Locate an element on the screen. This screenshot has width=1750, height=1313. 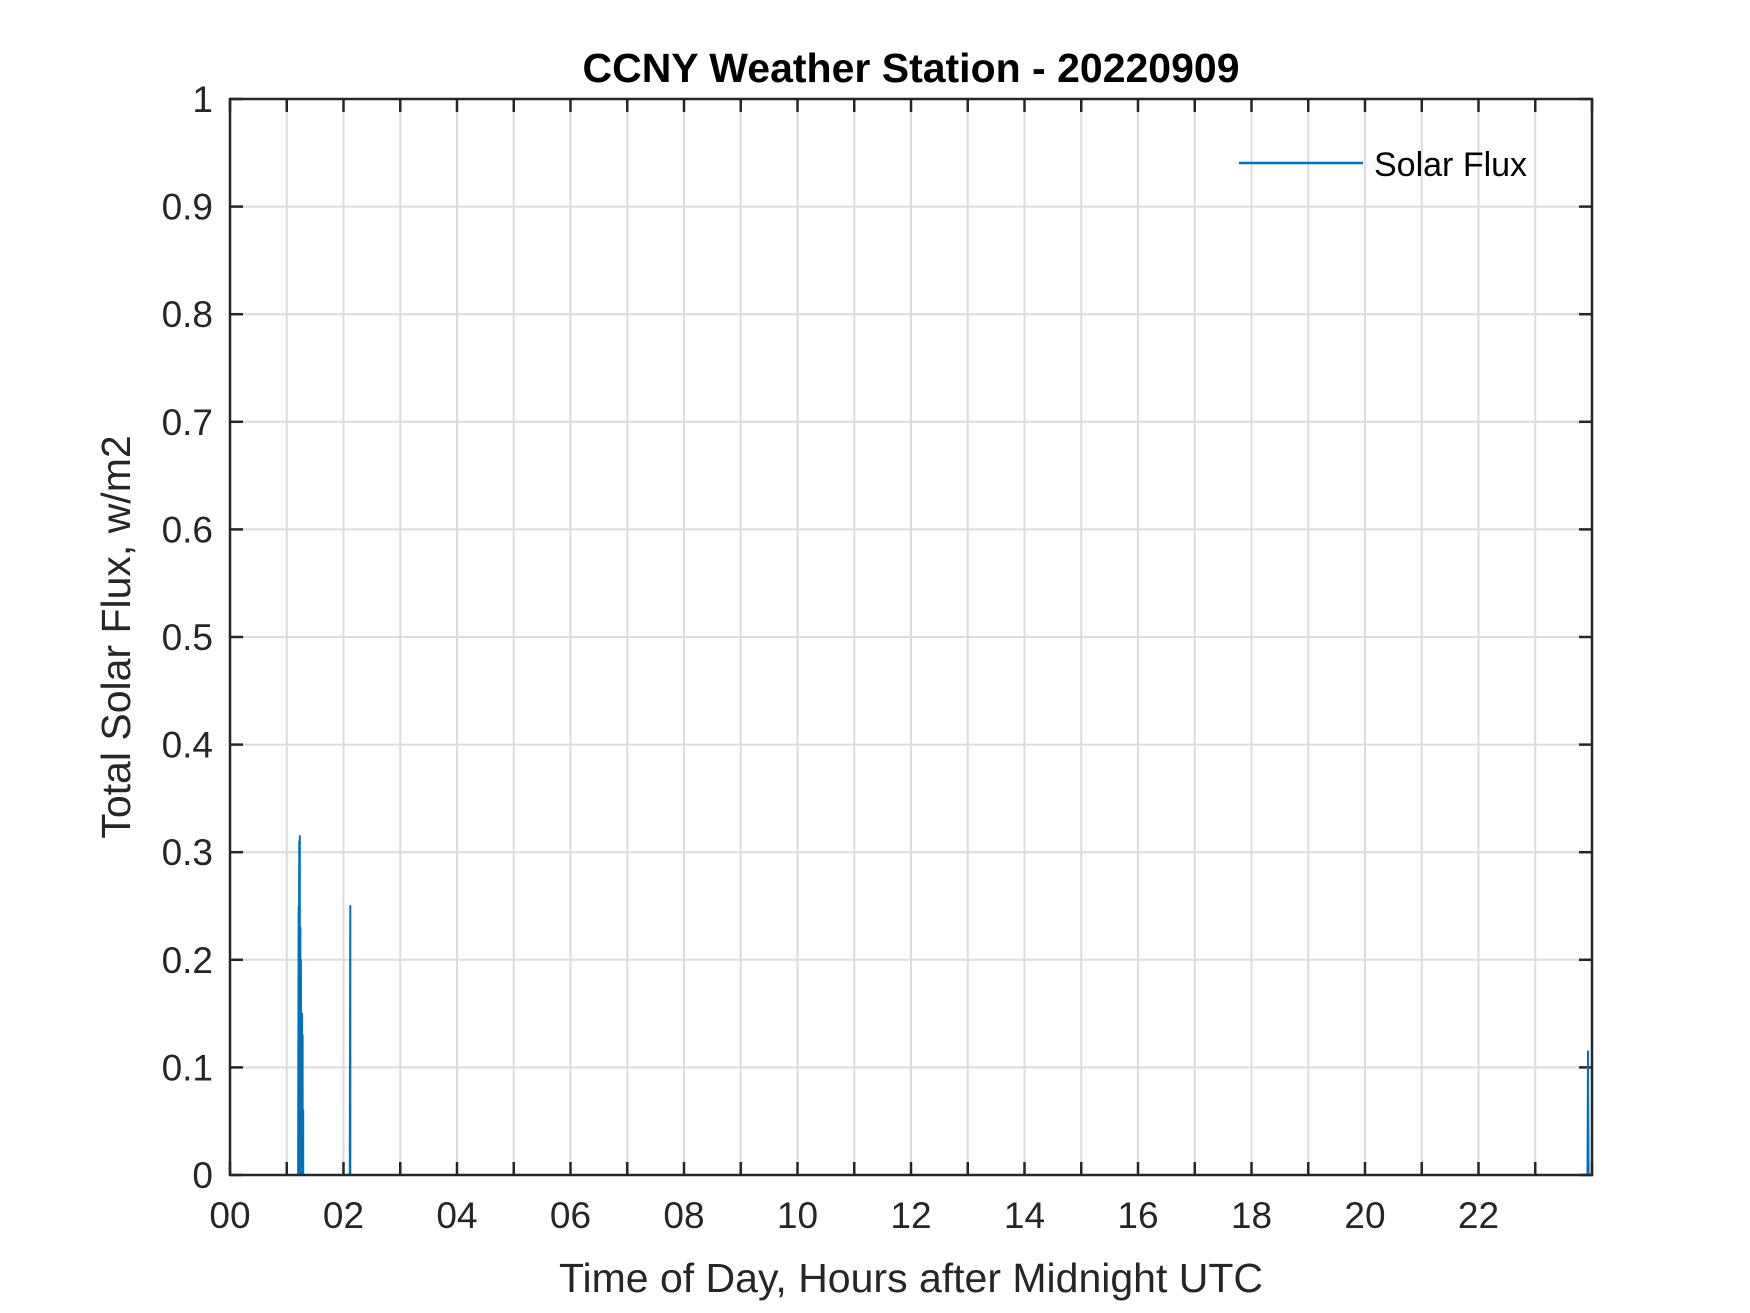
x-tick-label: 04 is located at coordinates (456, 1215).